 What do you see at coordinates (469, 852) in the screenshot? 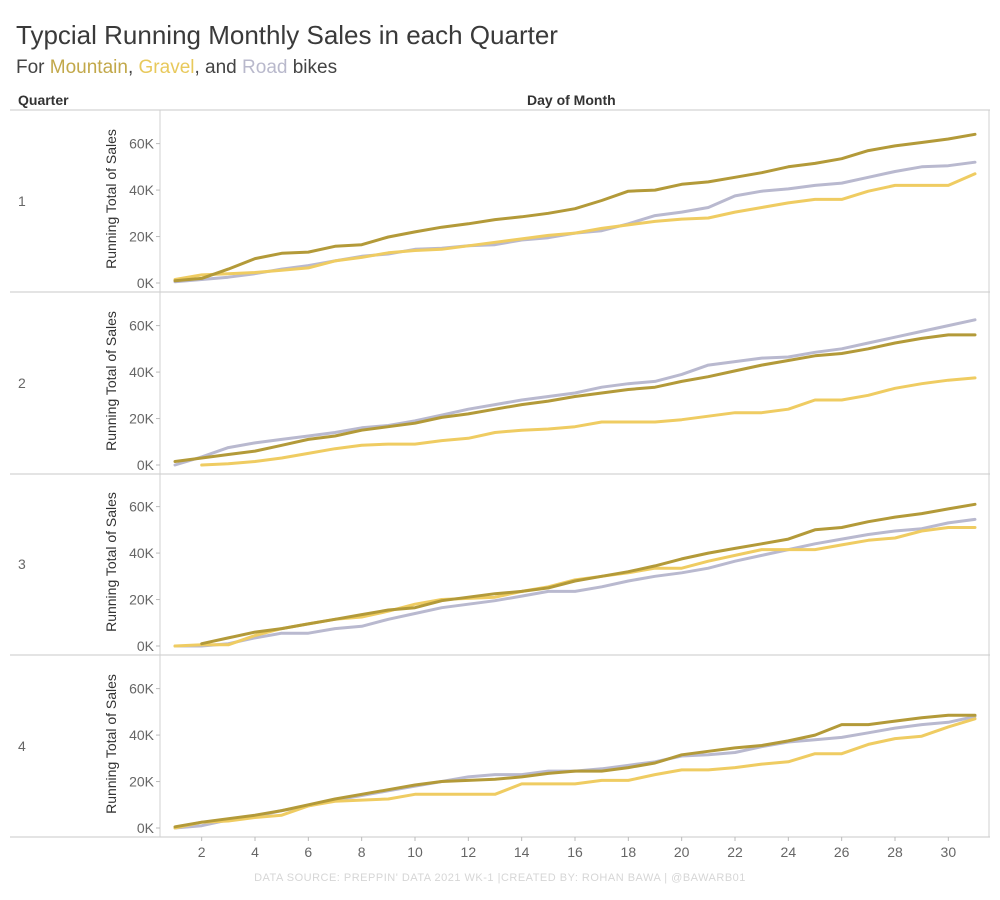
I see `x-tick-label: 12` at bounding box center [469, 852].